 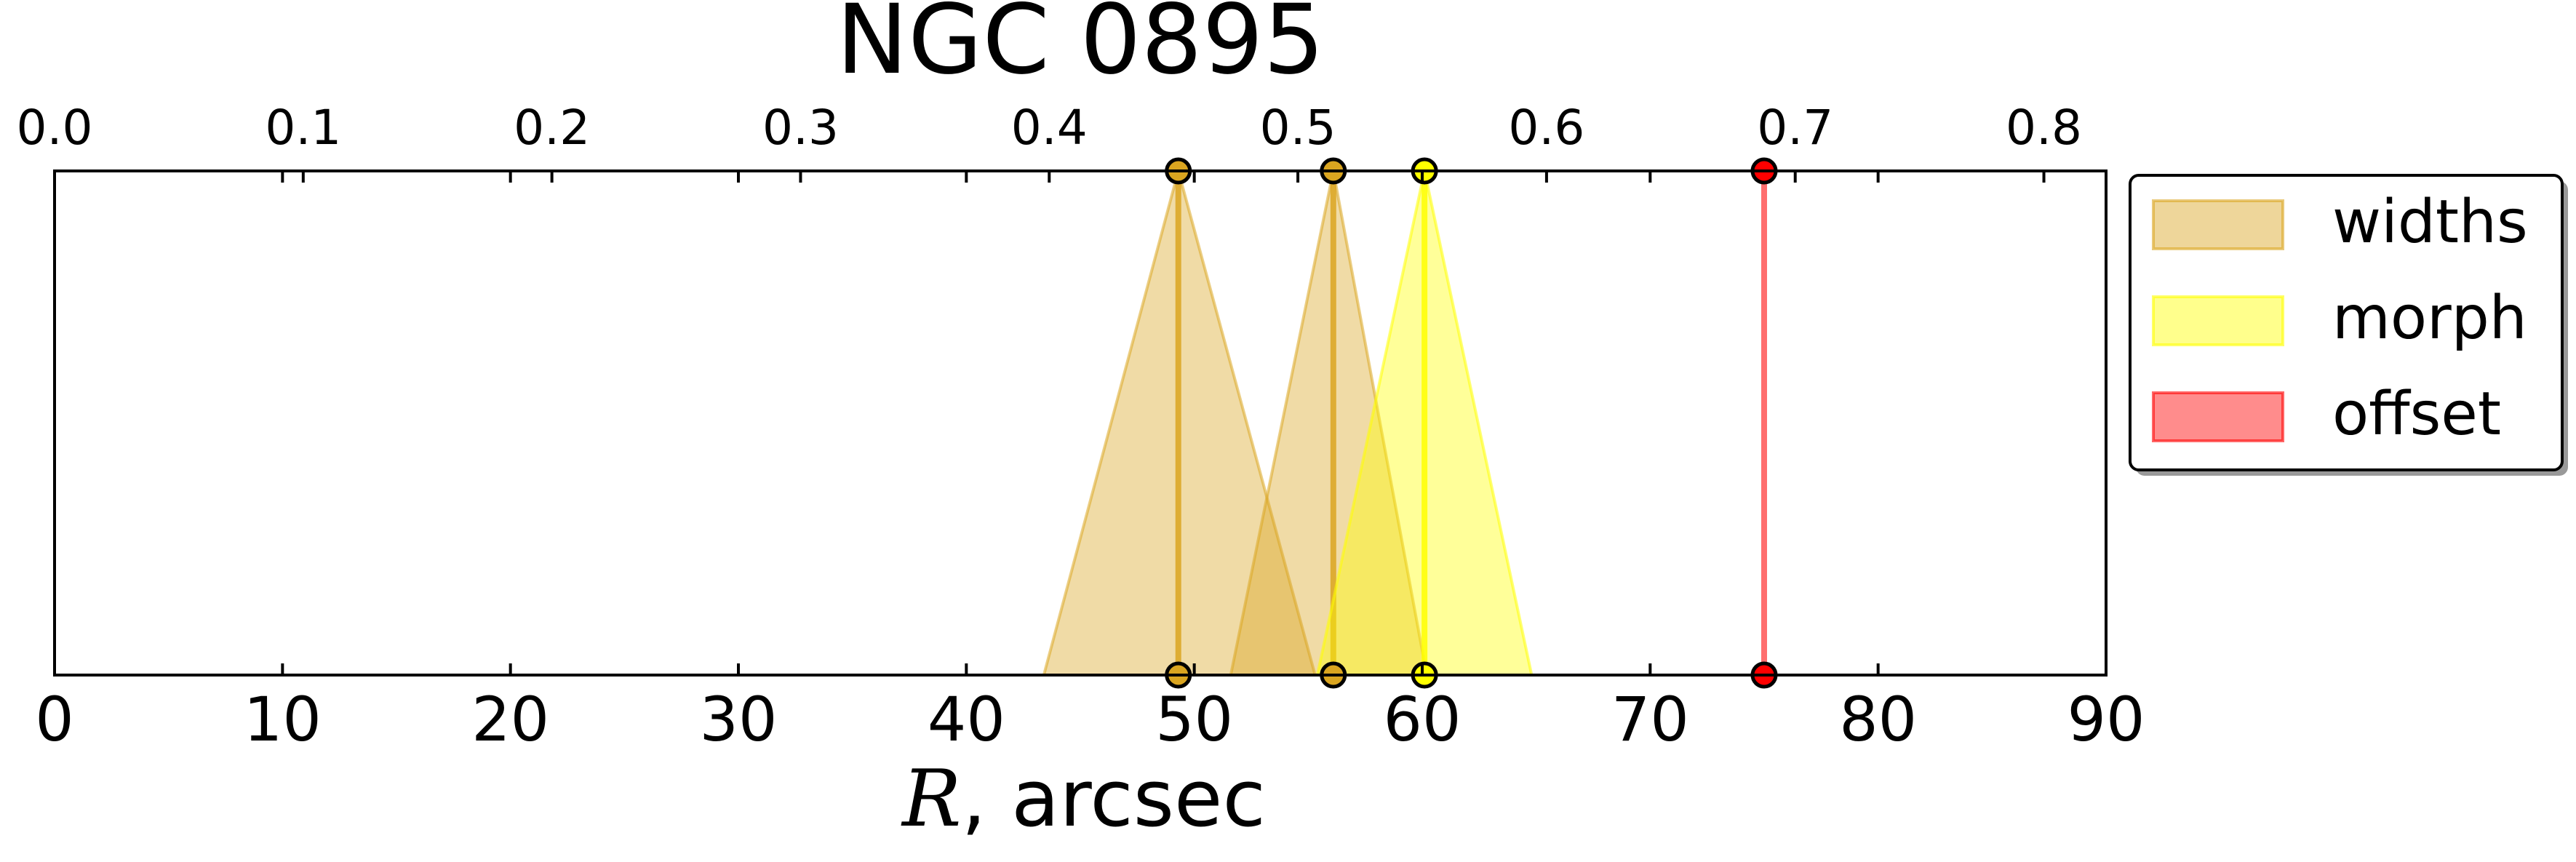 I want to click on bottom-tick-label-6: 60, so click(x=1423, y=719).